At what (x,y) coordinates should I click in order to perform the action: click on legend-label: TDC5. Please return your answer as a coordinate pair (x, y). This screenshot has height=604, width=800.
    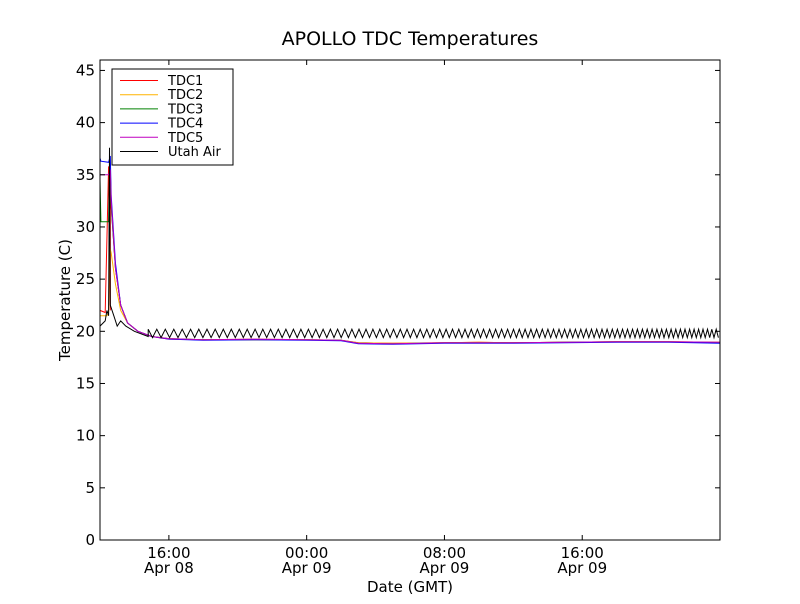
    Looking at the image, I should click on (185, 138).